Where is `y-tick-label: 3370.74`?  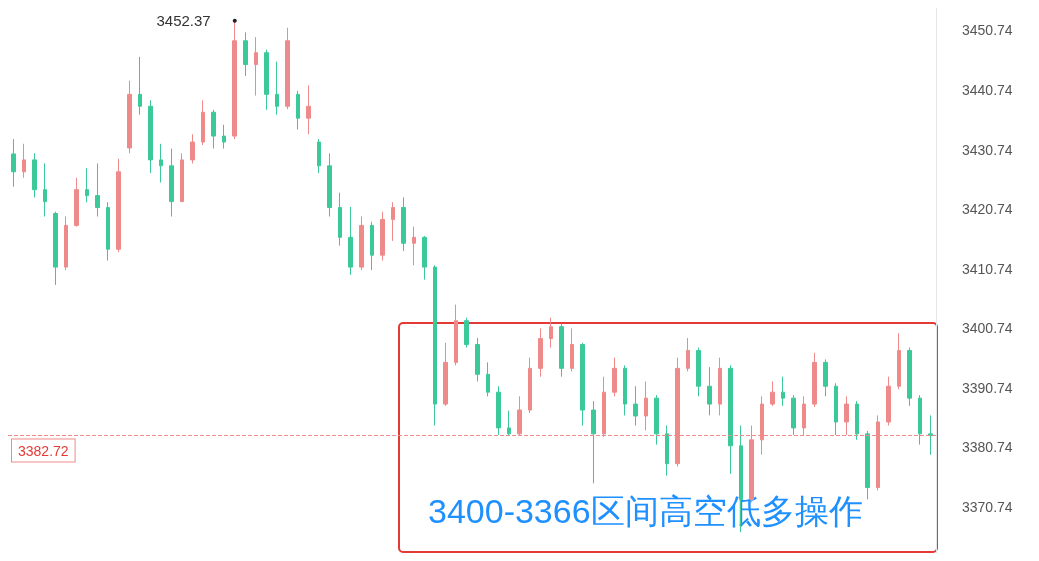
y-tick-label: 3370.74 is located at coordinates (987, 506).